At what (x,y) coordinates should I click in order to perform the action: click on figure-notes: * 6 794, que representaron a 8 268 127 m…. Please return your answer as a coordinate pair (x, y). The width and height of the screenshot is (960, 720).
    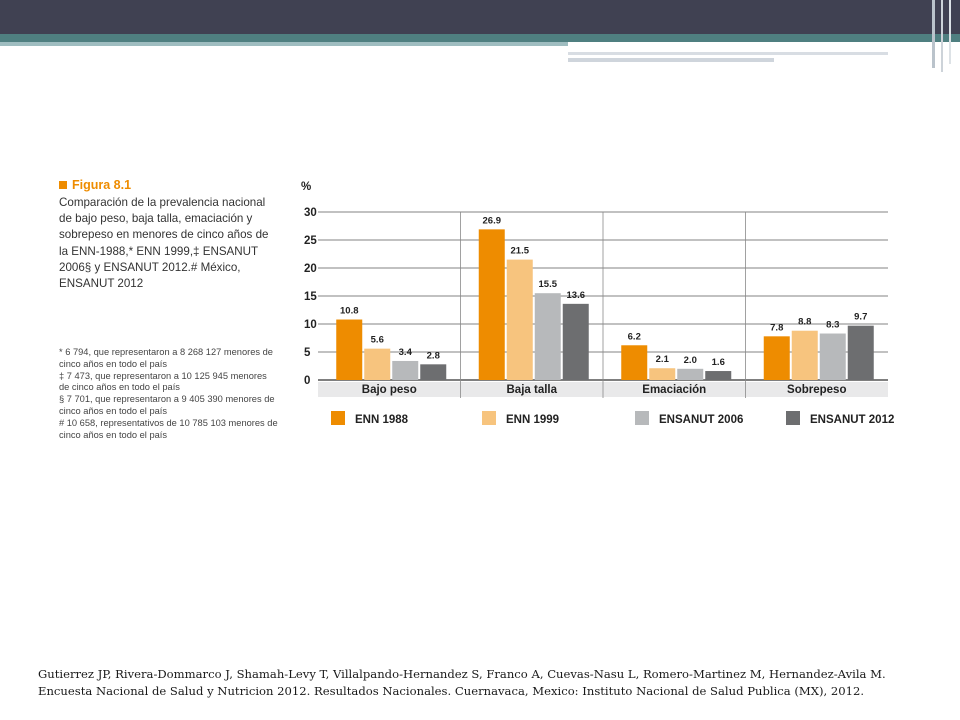
    Looking at the image, I should click on (169, 394).